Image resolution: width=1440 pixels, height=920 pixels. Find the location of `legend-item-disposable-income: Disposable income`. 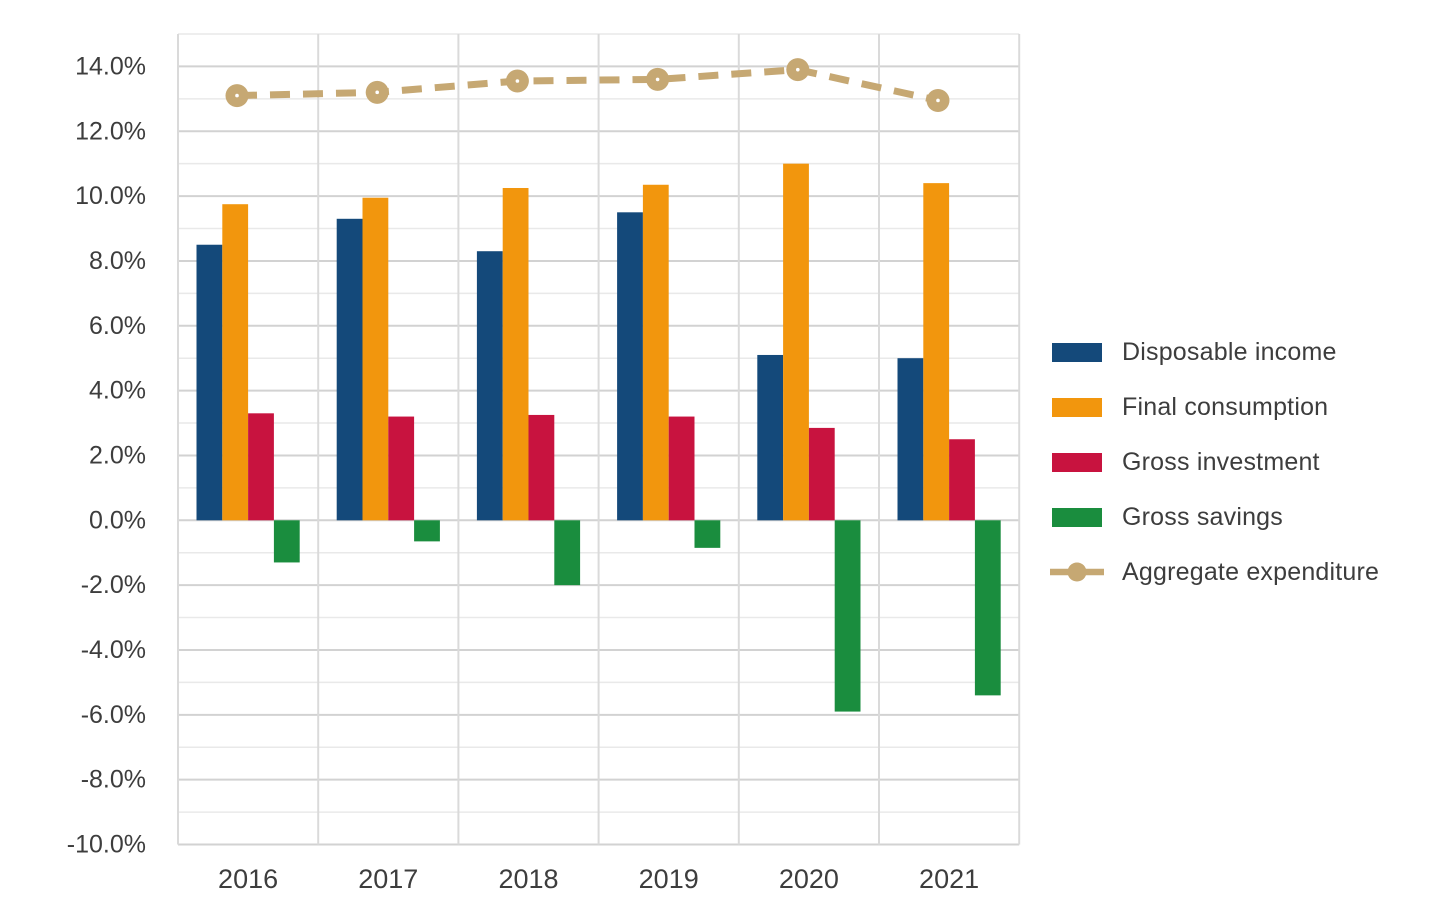

legend-item-disposable-income: Disposable income is located at coordinates (1212, 351).